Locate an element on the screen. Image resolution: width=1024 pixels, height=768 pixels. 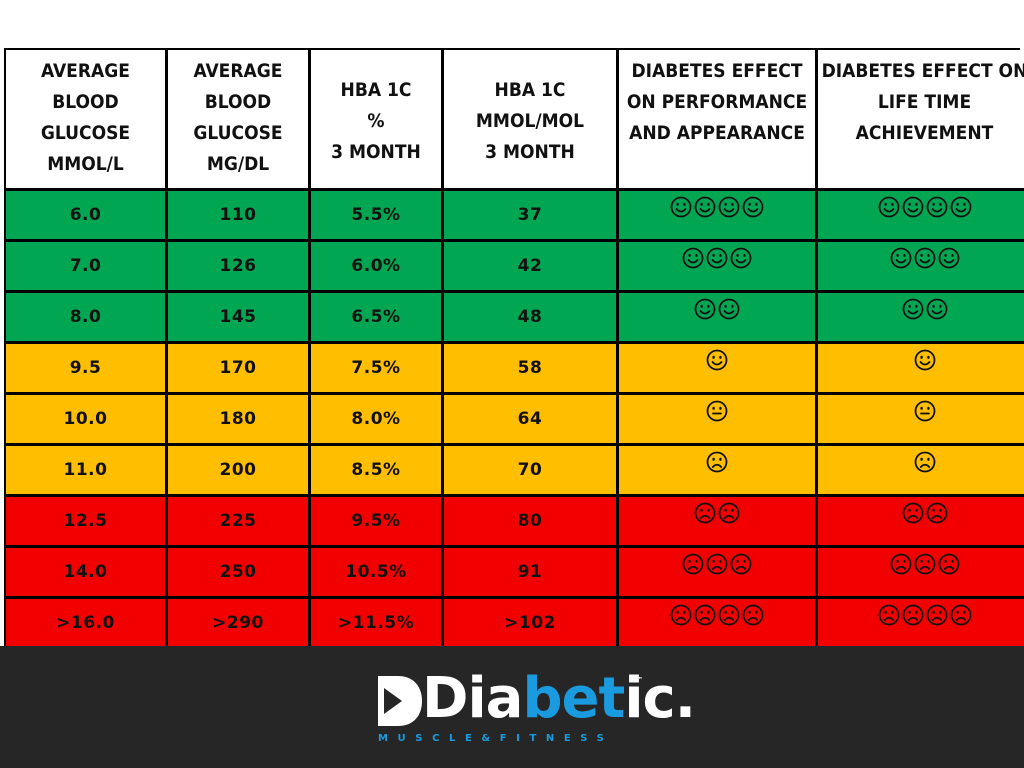
cell-hba1c-mmol: 37 is located at coordinates (530, 213).